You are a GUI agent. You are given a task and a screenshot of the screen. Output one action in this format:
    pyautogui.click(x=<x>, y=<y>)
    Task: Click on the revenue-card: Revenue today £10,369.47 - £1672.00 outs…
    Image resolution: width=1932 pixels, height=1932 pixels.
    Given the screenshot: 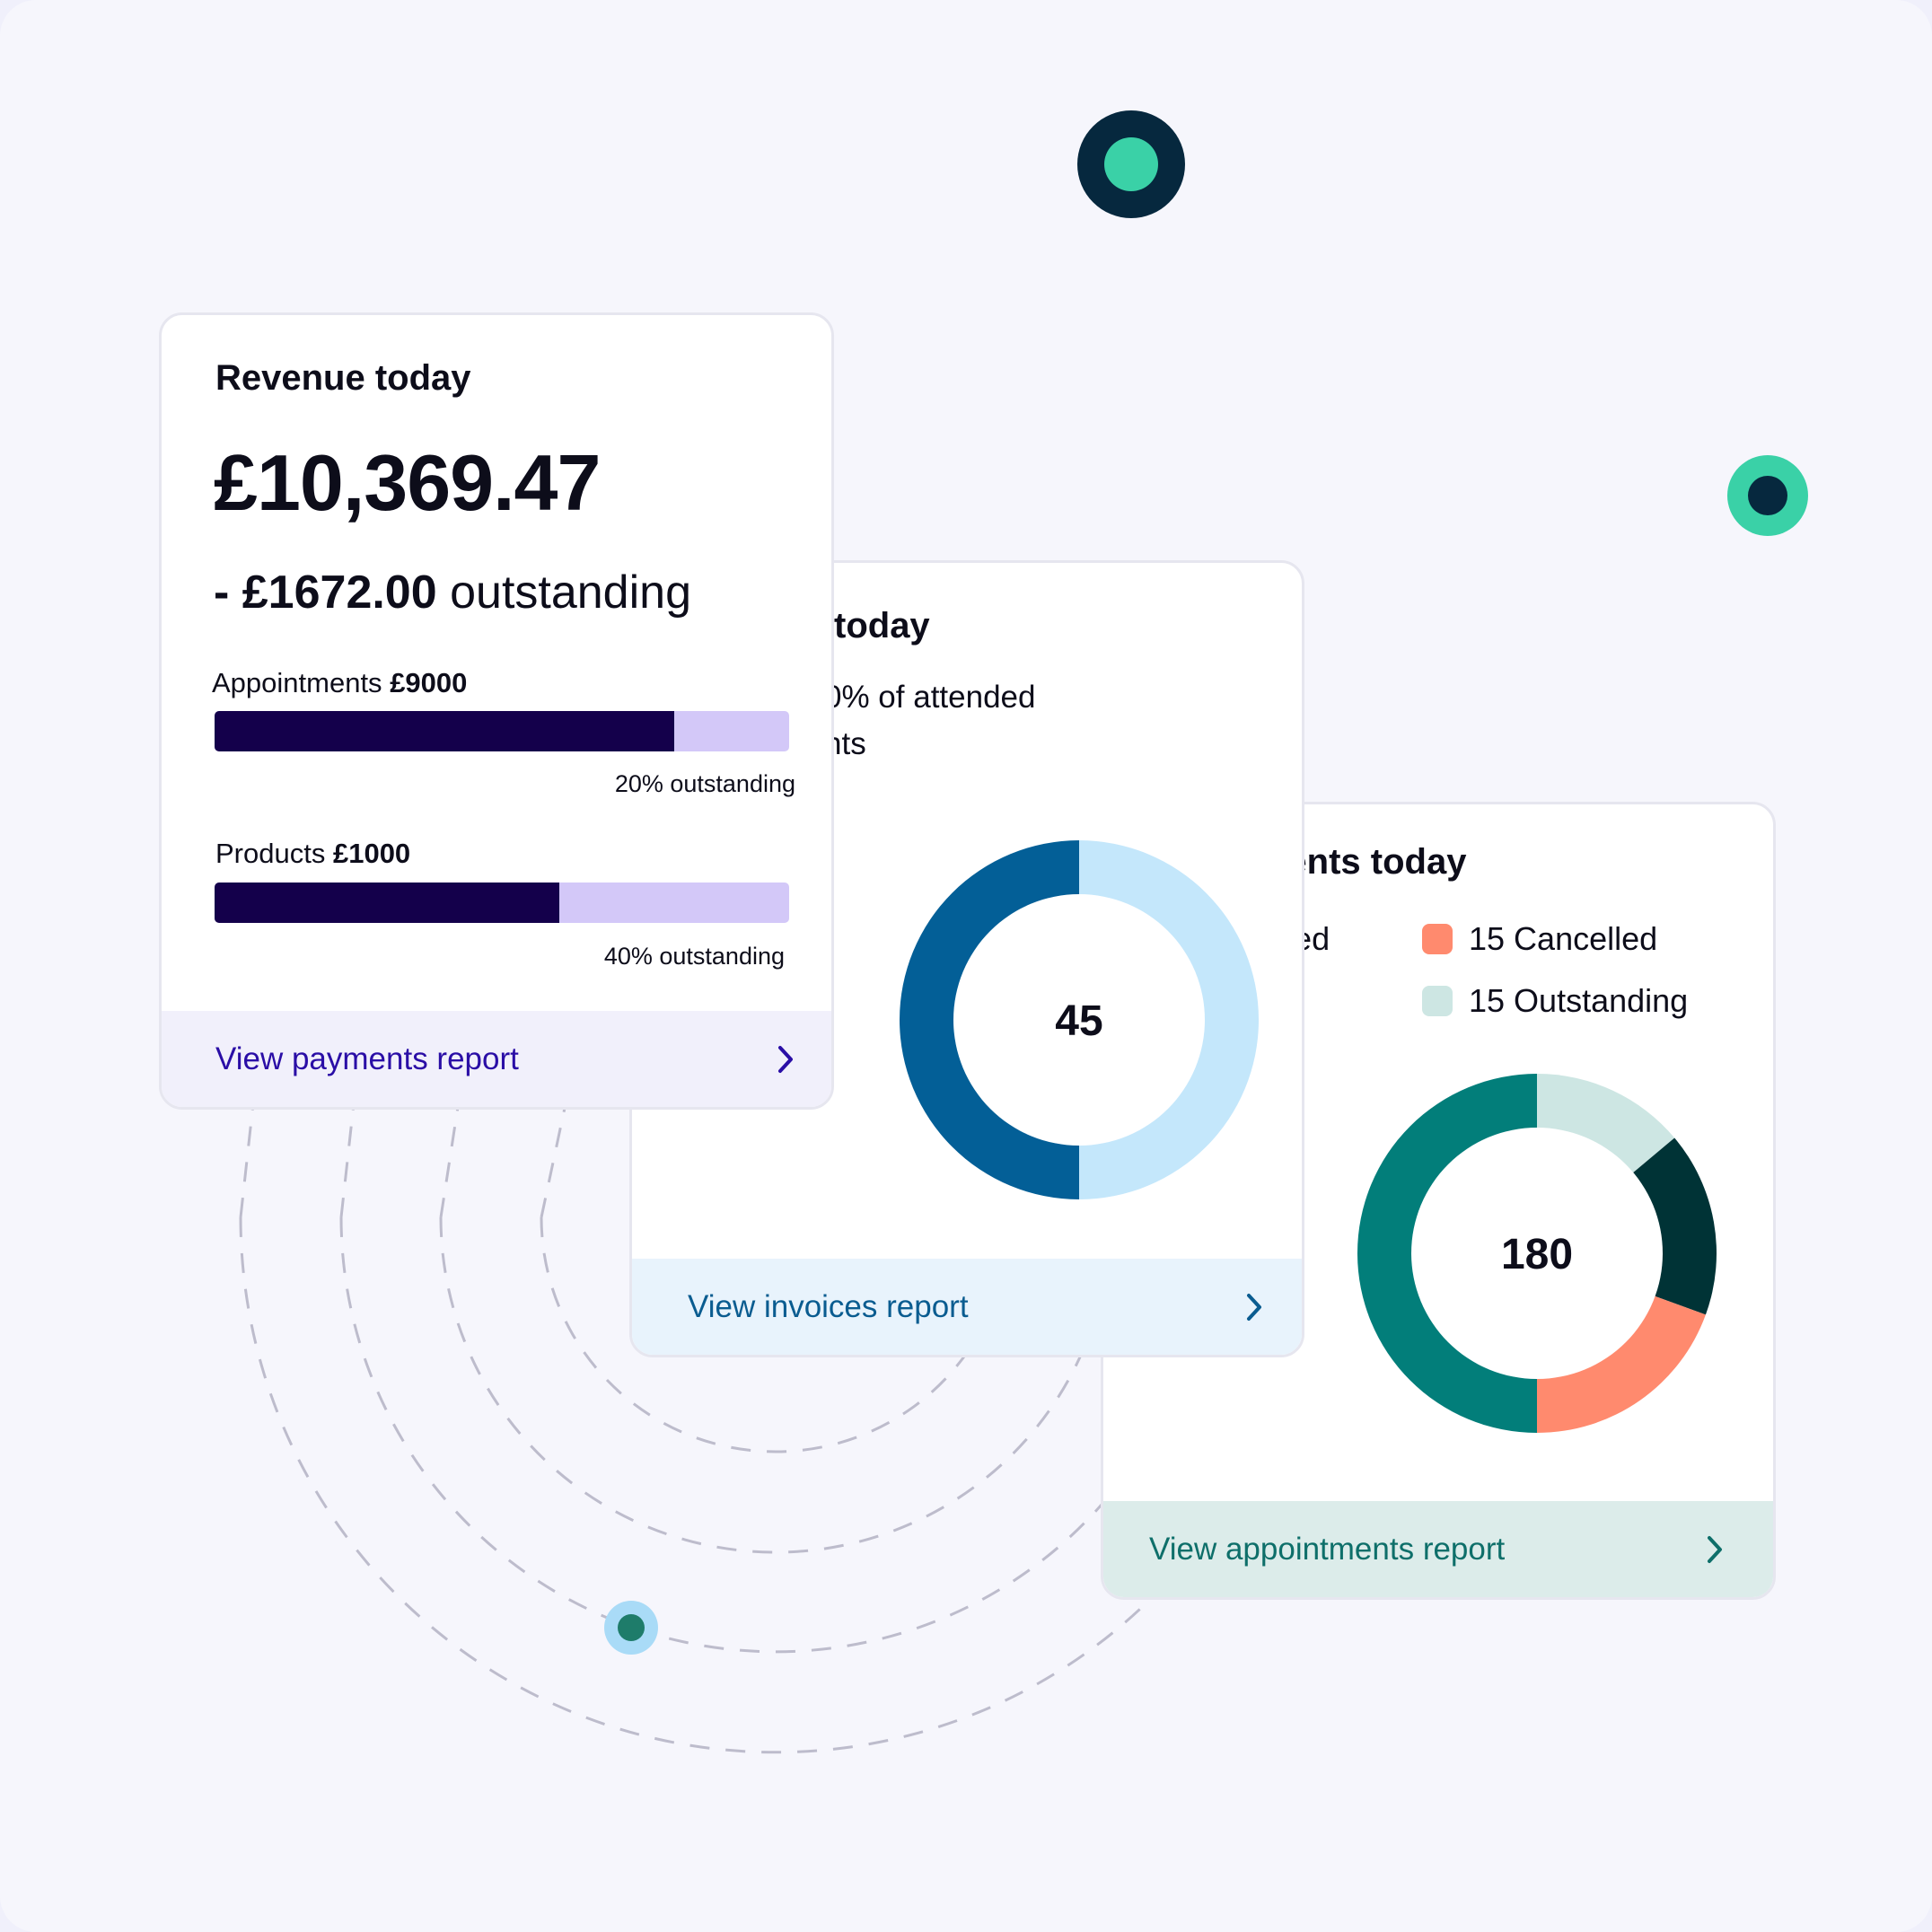 What is the action you would take?
    pyautogui.click(x=496, y=711)
    